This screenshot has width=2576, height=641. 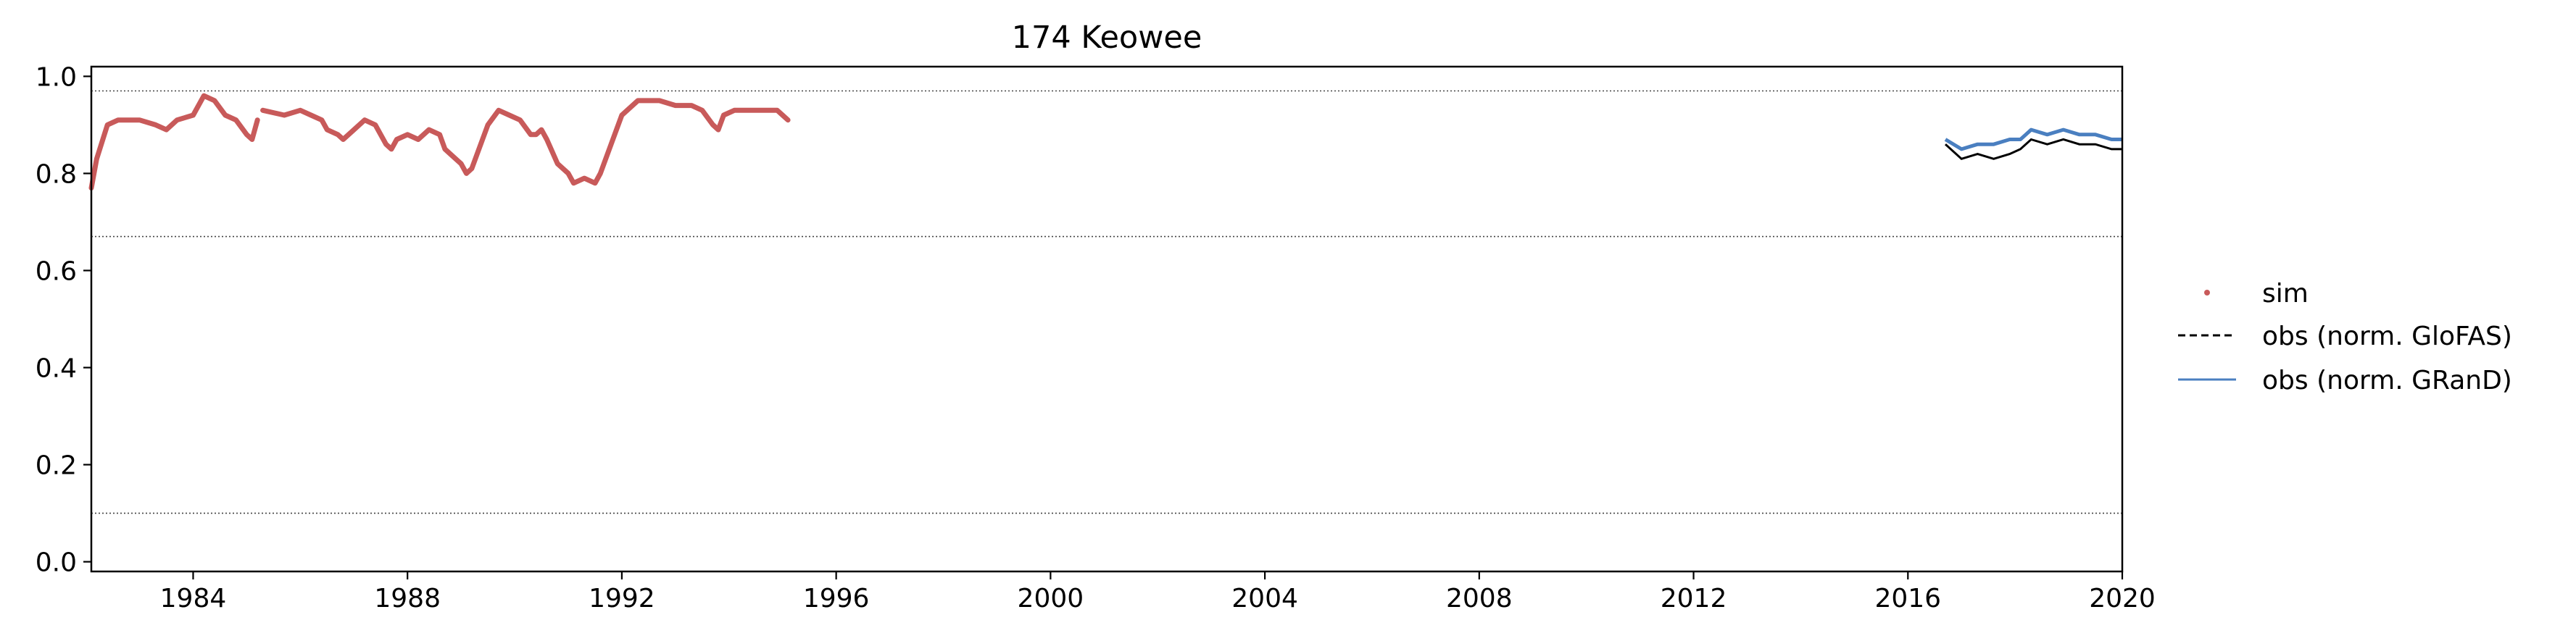 What do you see at coordinates (56, 466) in the screenshot?
I see `y-tick-label: 0.2` at bounding box center [56, 466].